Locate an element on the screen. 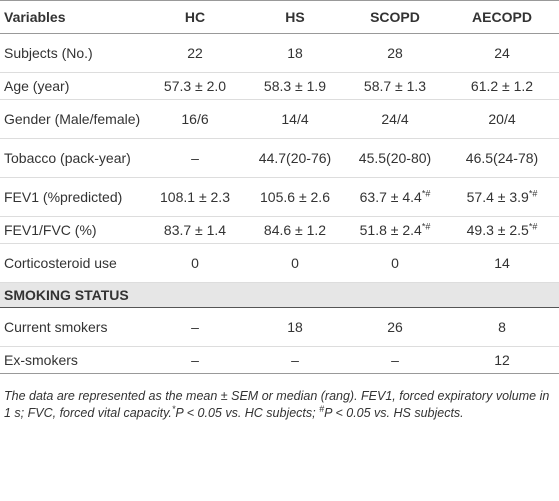  cell-text: 24/4 is located at coordinates (395, 118).